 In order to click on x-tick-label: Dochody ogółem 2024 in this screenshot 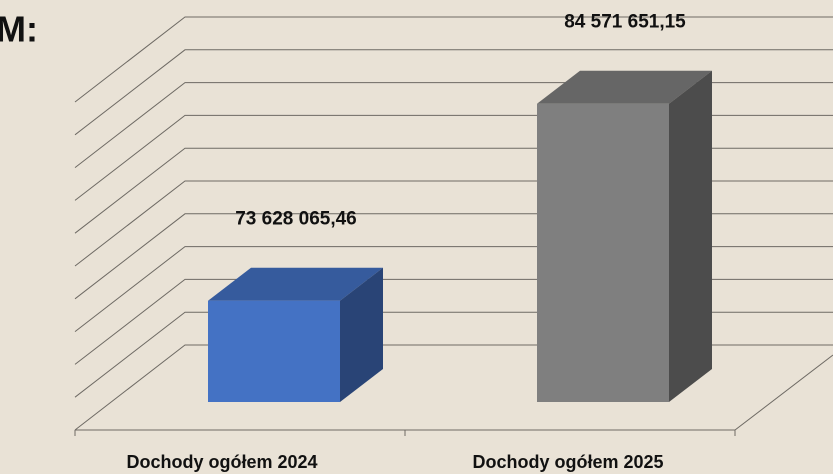, I will do `click(221, 462)`.